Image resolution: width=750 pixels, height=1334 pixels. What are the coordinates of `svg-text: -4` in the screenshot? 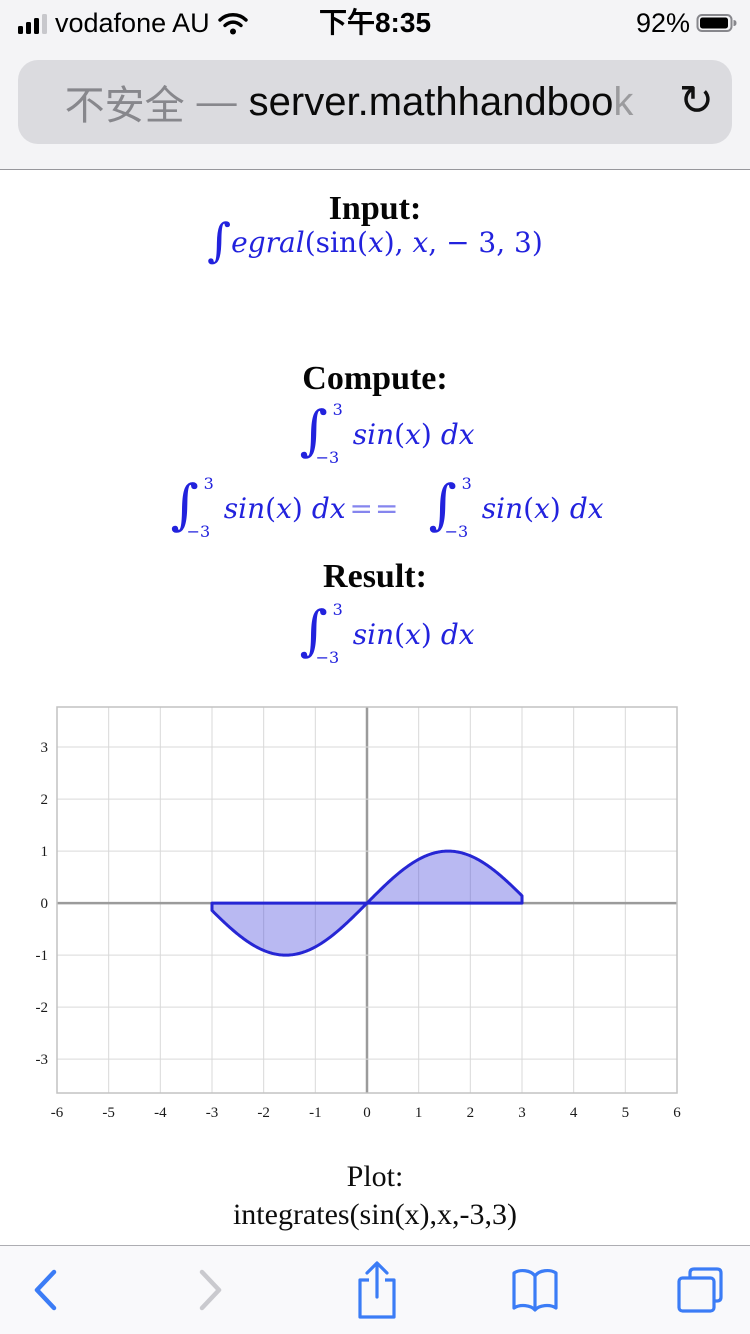 It's located at (160, 1113).